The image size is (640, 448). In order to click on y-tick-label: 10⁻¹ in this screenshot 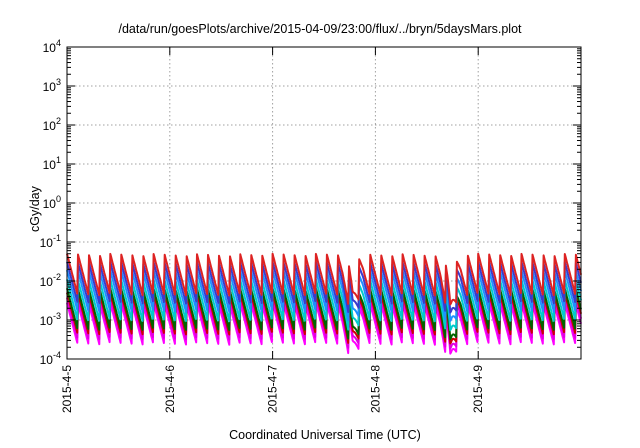, I will do `click(50, 241)`.